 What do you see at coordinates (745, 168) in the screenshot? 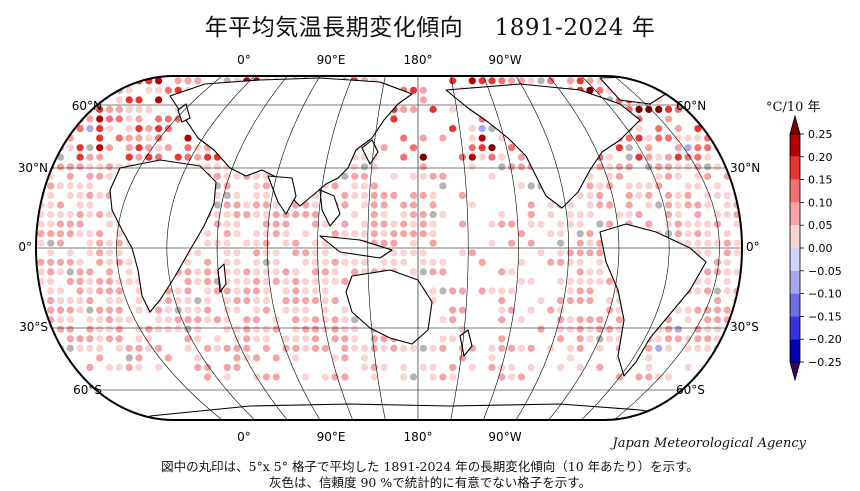
I see `lat-label-right-30n: 30°N` at bounding box center [745, 168].